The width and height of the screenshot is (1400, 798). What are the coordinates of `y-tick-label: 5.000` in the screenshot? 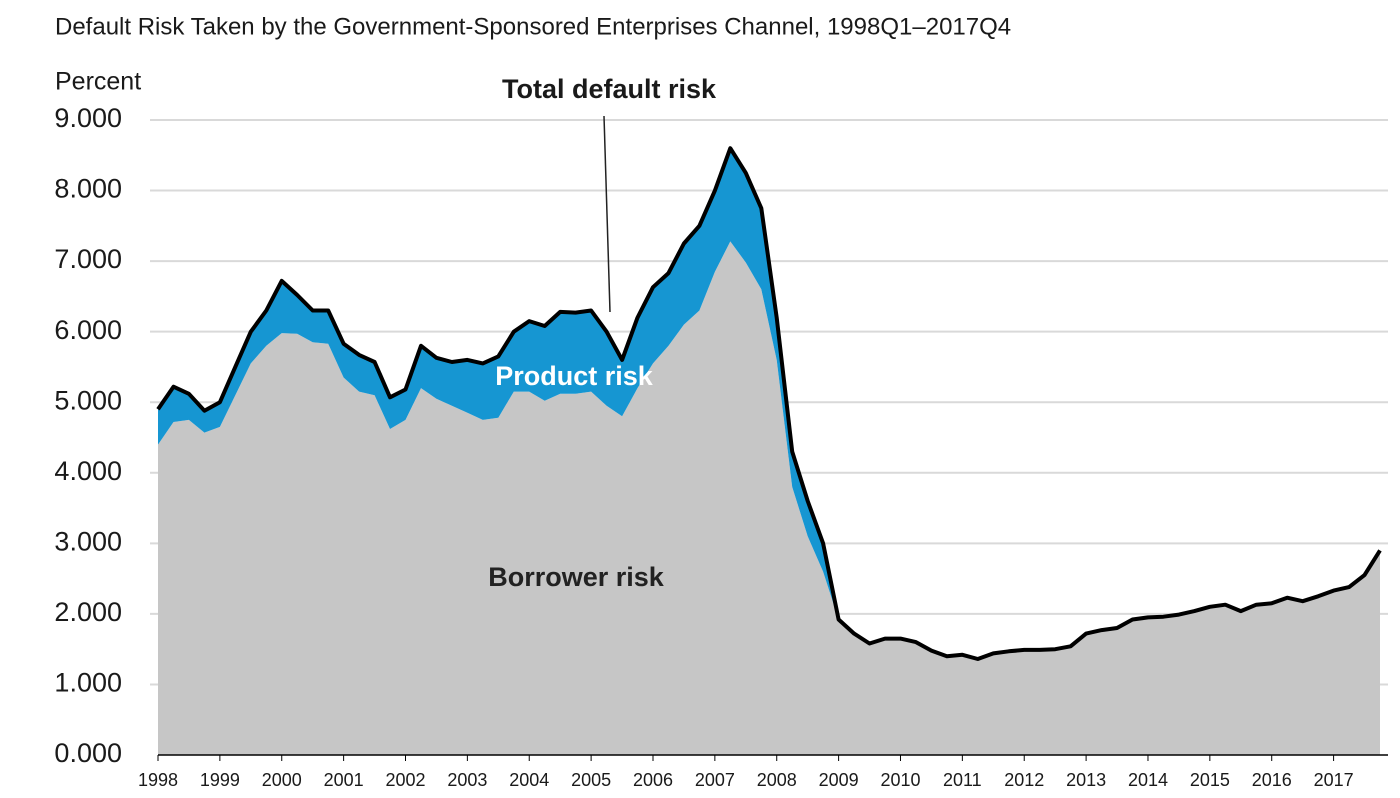 It's located at (88, 400).